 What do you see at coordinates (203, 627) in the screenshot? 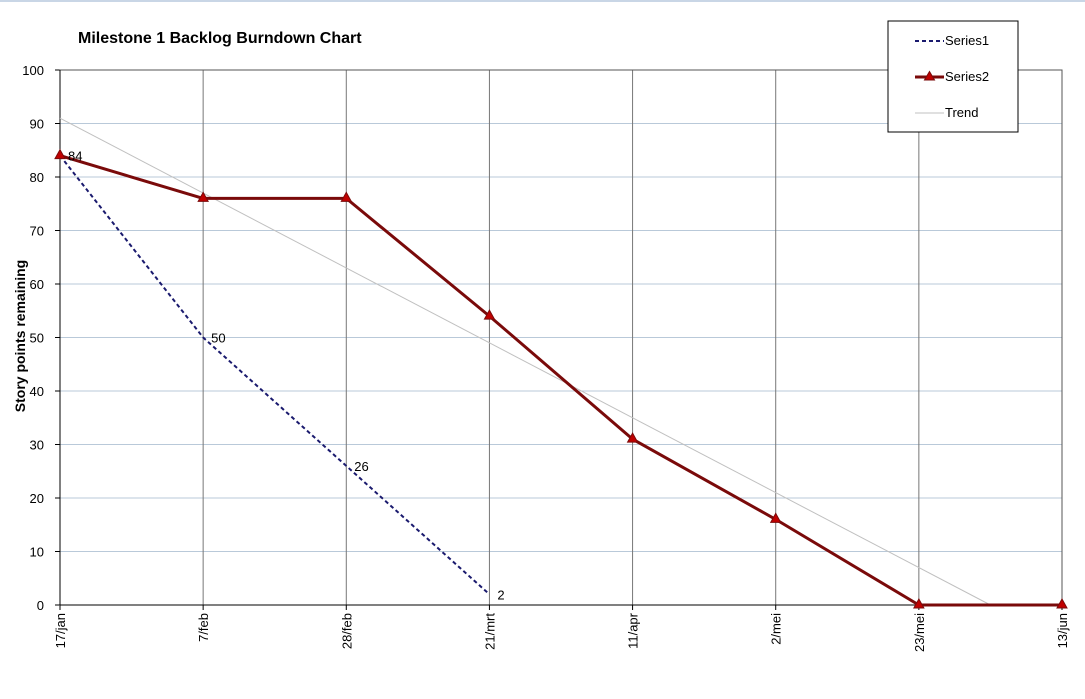
I see `x-tick-label: 7/feb` at bounding box center [203, 627].